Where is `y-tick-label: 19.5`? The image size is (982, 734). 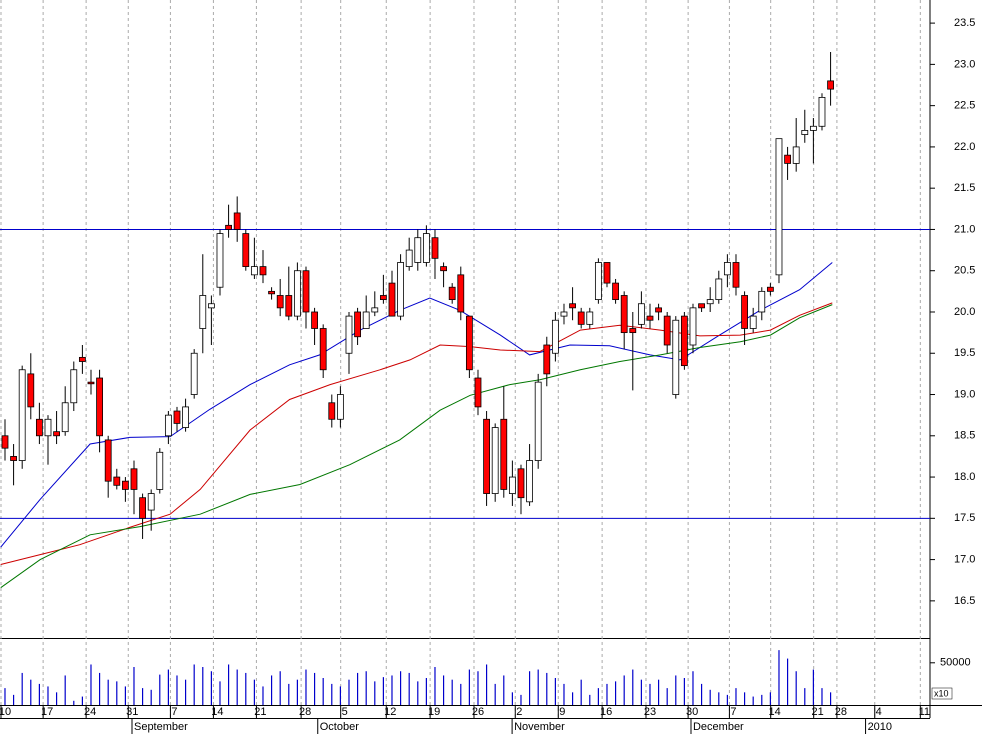
y-tick-label: 19.5 is located at coordinates (964, 353).